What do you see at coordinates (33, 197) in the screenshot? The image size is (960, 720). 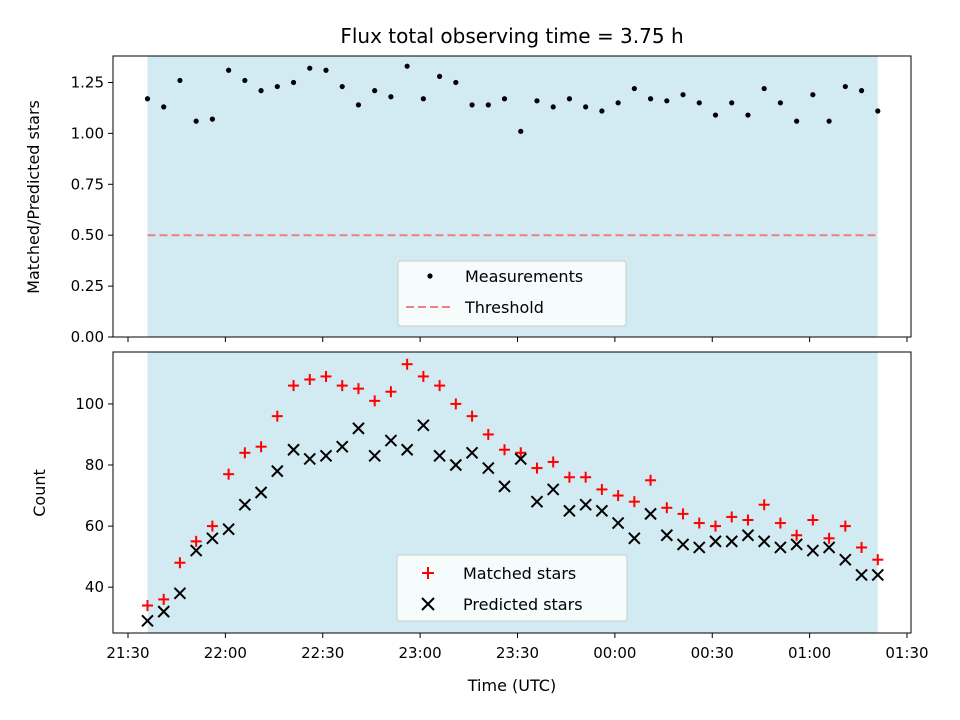 I see `top-y-axis-label: Matched/Predicted stars` at bounding box center [33, 197].